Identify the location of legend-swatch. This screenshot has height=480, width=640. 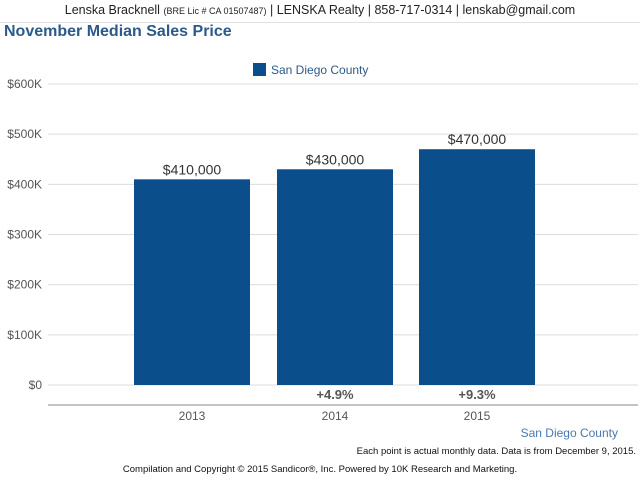
(259, 69).